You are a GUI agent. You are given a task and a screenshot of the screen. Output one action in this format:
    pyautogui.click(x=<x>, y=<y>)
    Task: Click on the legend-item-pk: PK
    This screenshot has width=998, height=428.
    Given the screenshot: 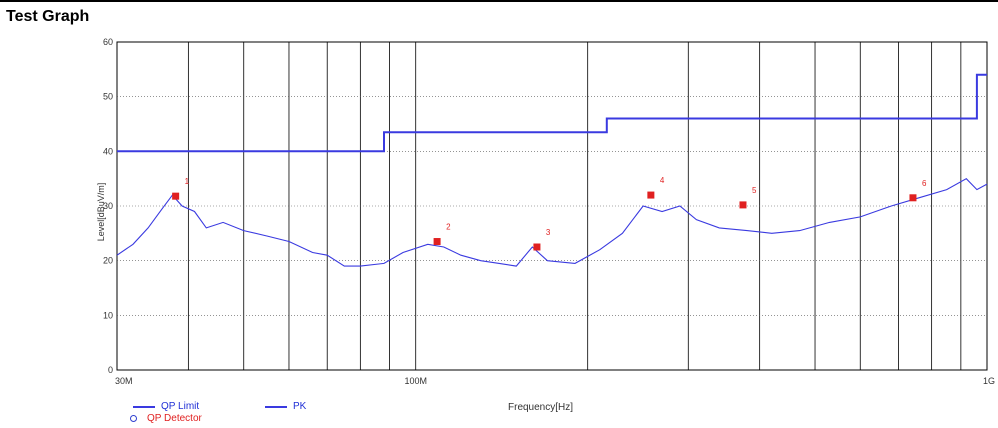 What is the action you would take?
    pyautogui.click(x=285, y=406)
    